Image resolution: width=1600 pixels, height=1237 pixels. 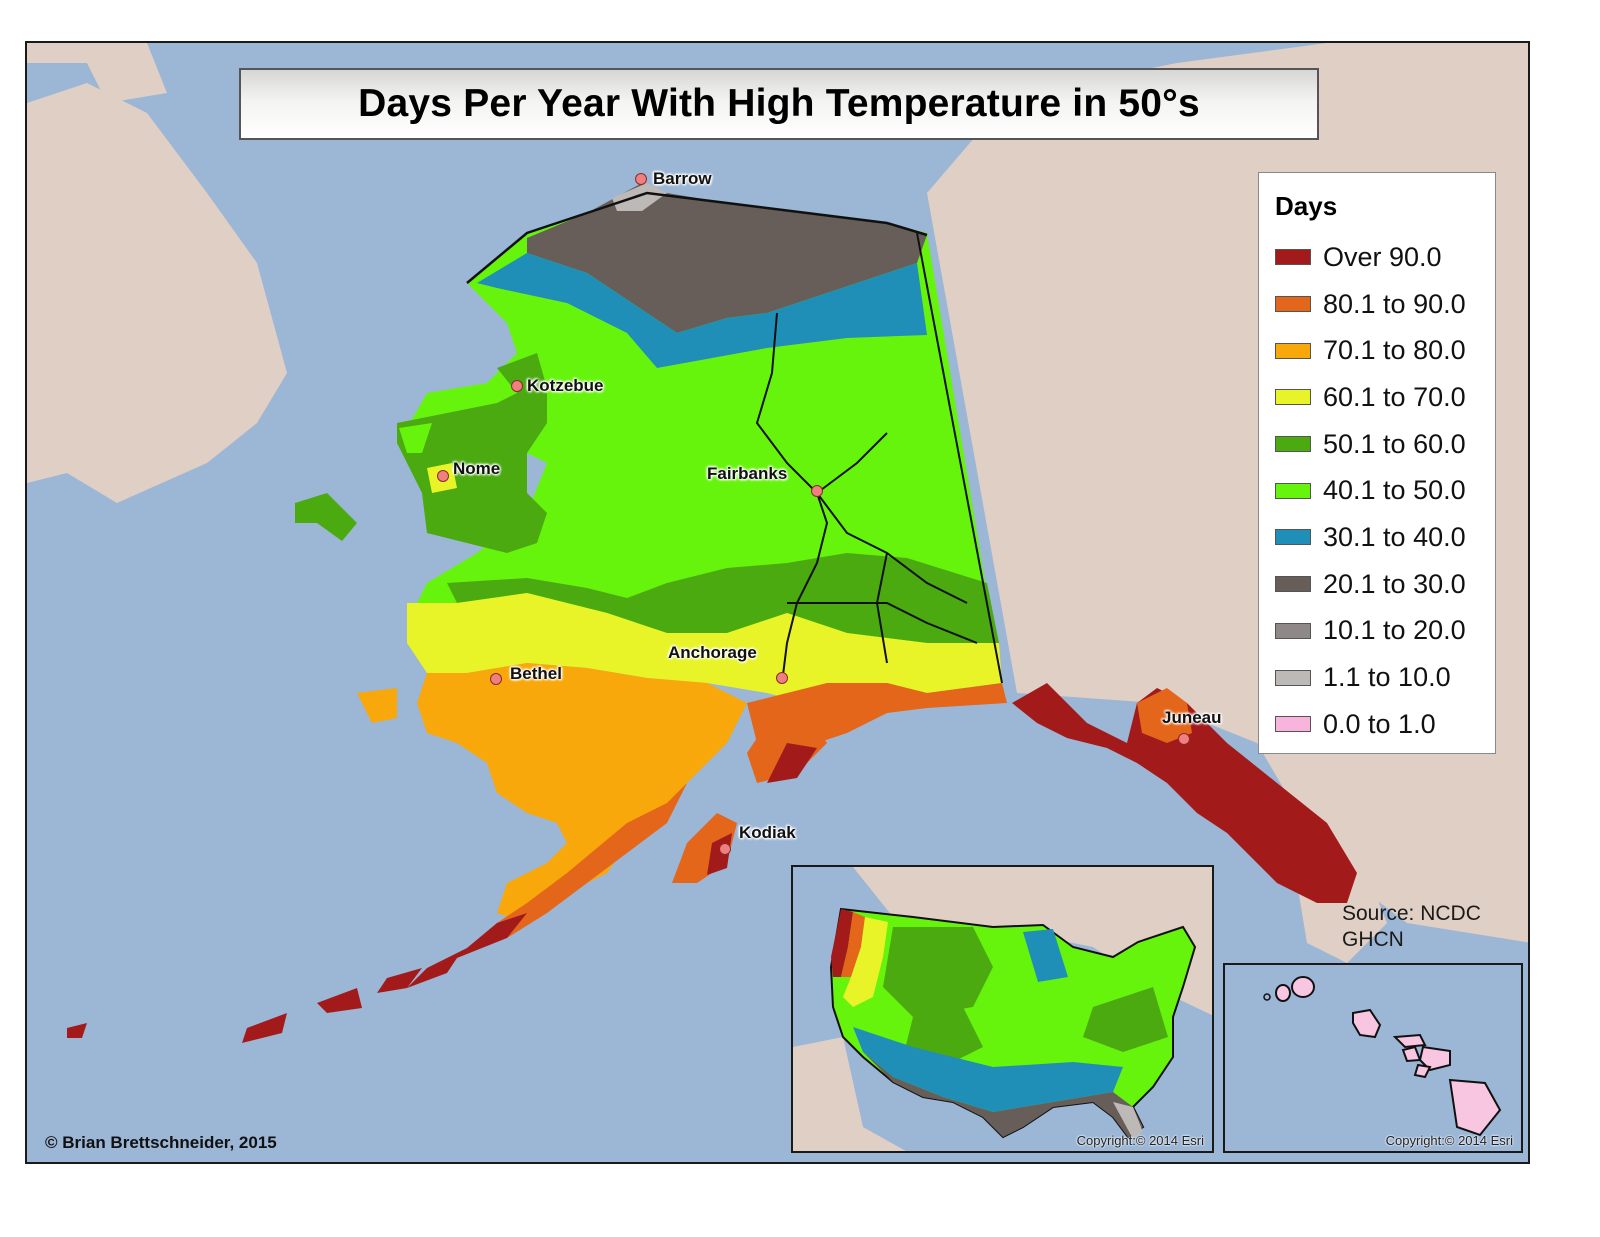 I want to click on city-fairbanks-label: Fairbanks, so click(x=747, y=474).